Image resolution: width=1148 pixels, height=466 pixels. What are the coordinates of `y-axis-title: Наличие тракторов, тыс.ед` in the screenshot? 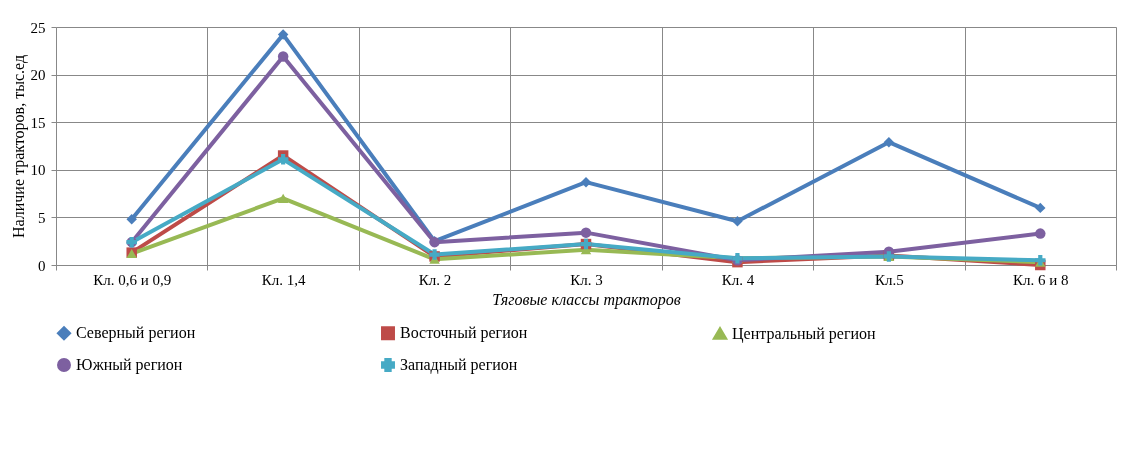 It's located at (18, 146).